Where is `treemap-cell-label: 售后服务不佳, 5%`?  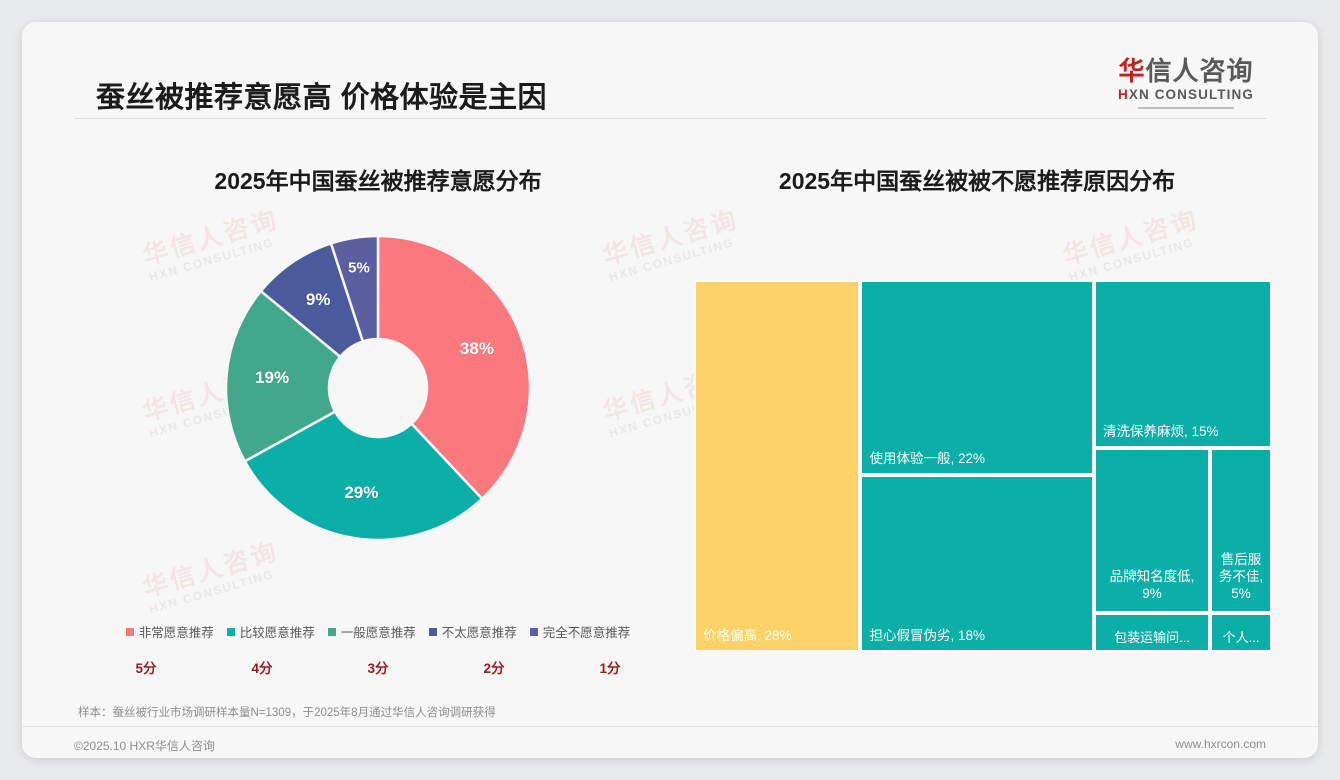
treemap-cell-label: 售后服务不佳, 5% is located at coordinates (1241, 576).